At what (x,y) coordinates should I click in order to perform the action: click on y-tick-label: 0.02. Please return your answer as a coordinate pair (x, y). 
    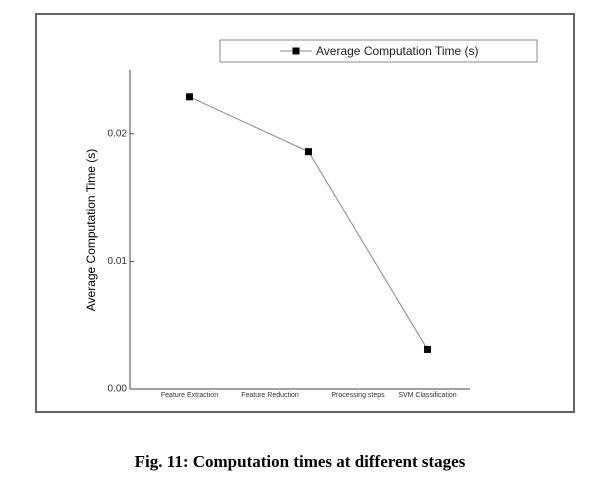
    Looking at the image, I should click on (118, 133).